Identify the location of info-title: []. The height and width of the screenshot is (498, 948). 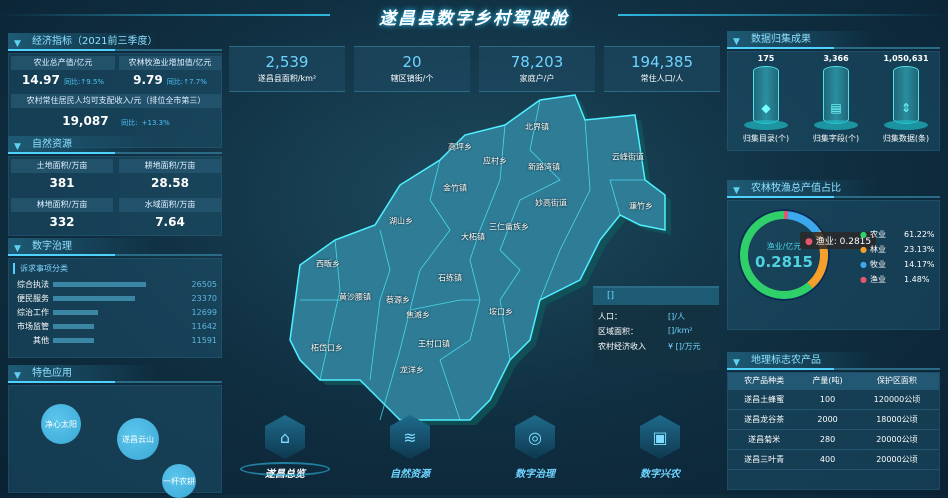
(656, 296).